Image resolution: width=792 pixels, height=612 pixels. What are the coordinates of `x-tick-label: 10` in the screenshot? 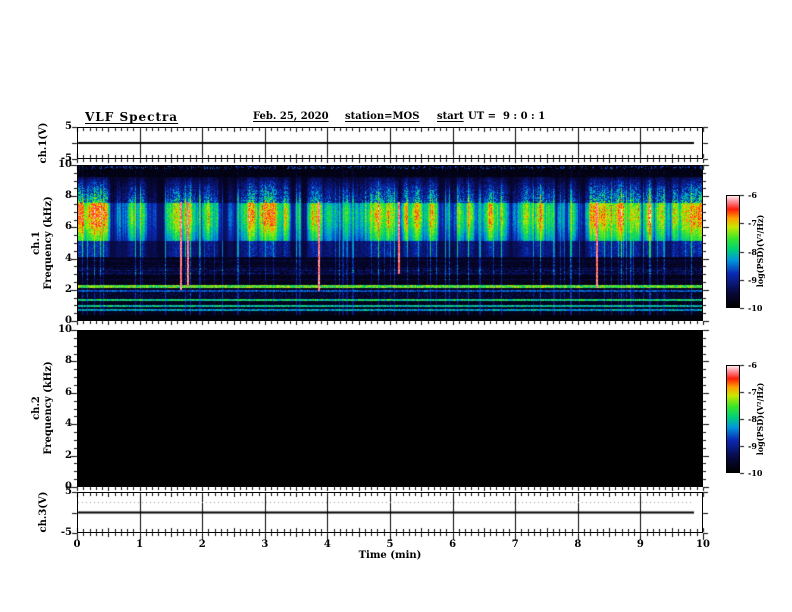 It's located at (703, 544).